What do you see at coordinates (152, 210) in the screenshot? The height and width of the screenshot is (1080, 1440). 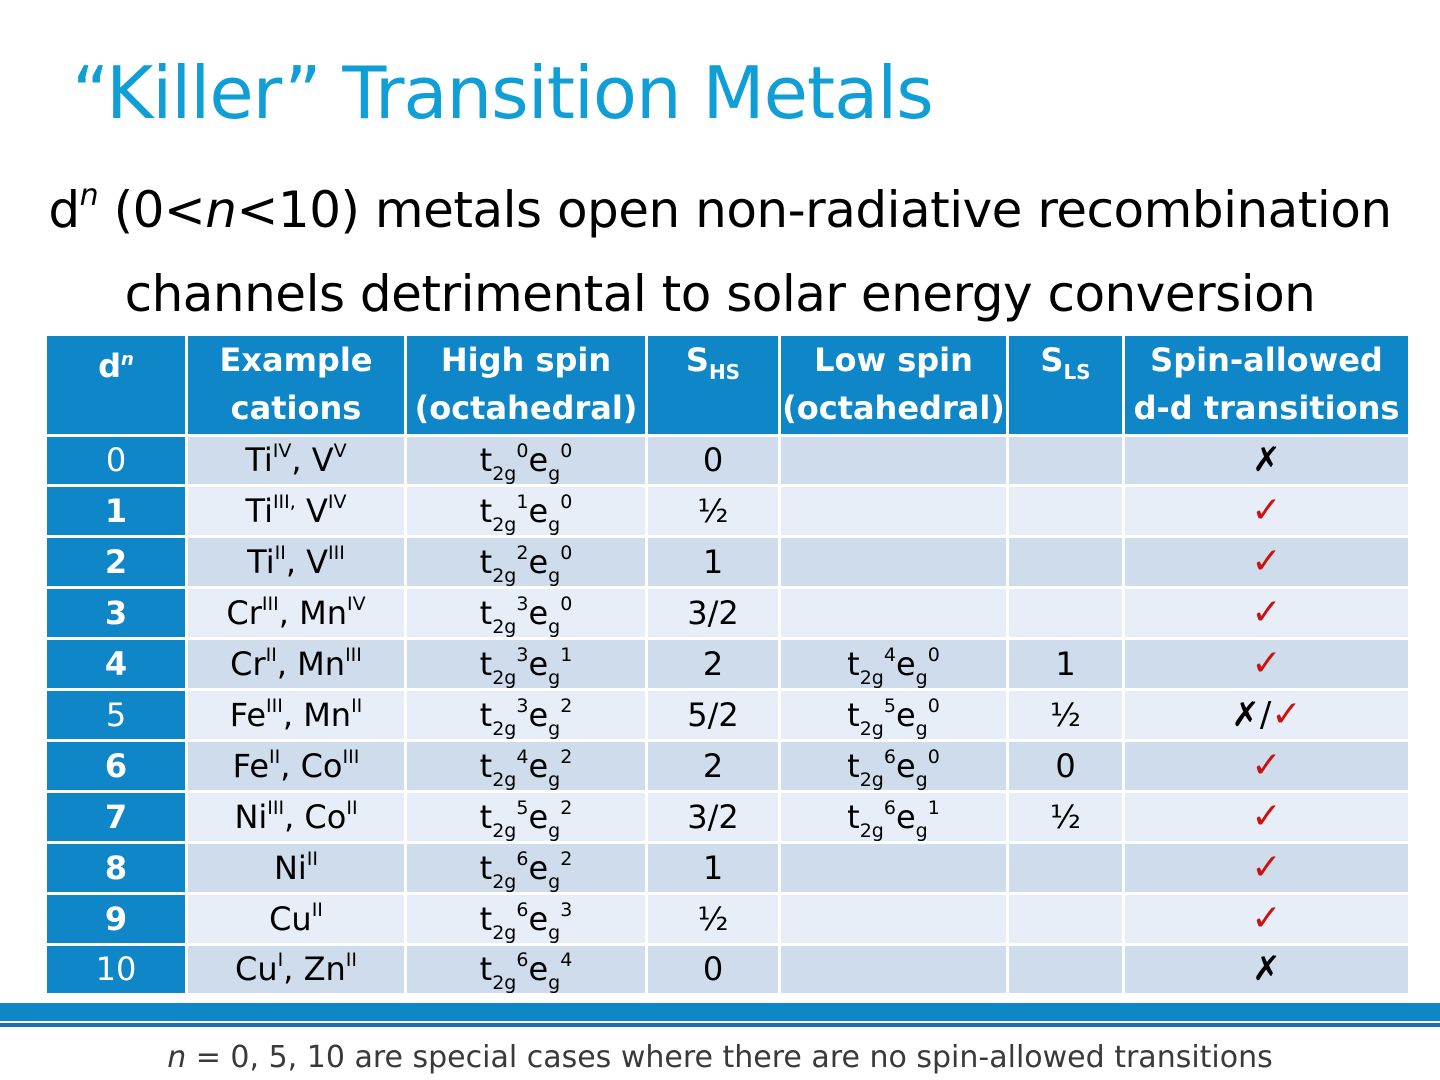 I see `subtitle-paren: (0<` at bounding box center [152, 210].